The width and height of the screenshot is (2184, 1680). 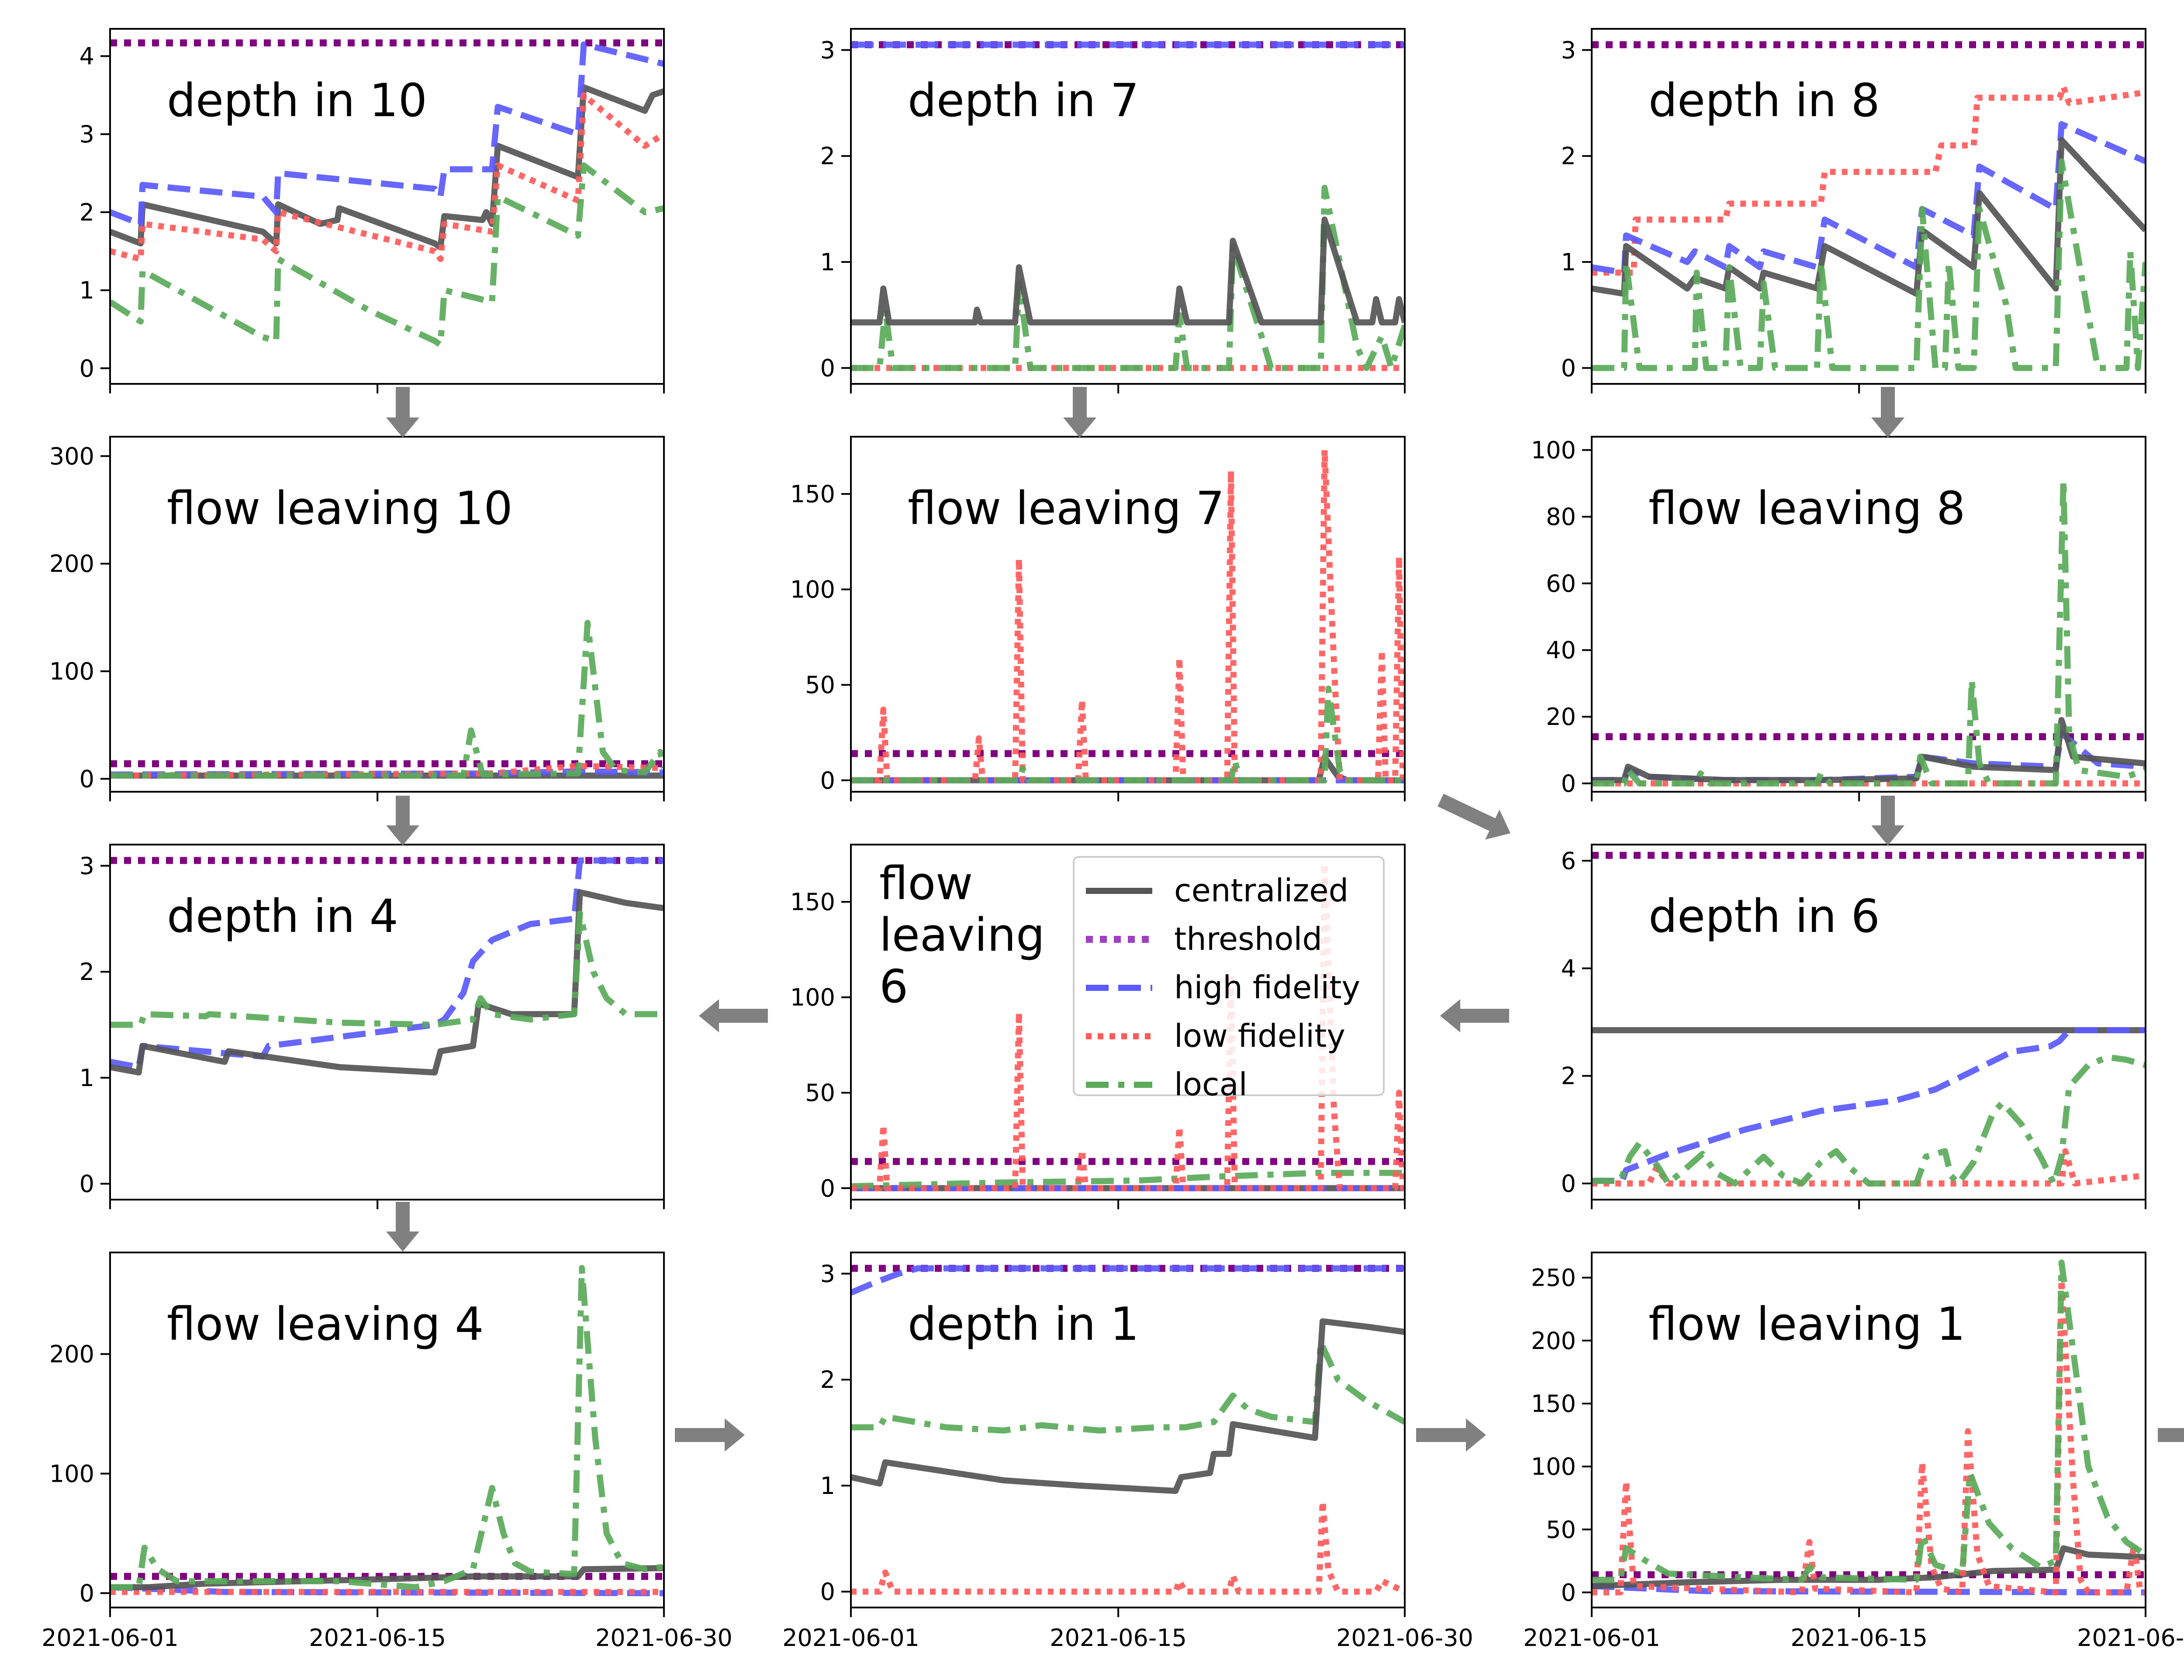 I want to click on panel-title: depth in 10, so click(x=297, y=100).